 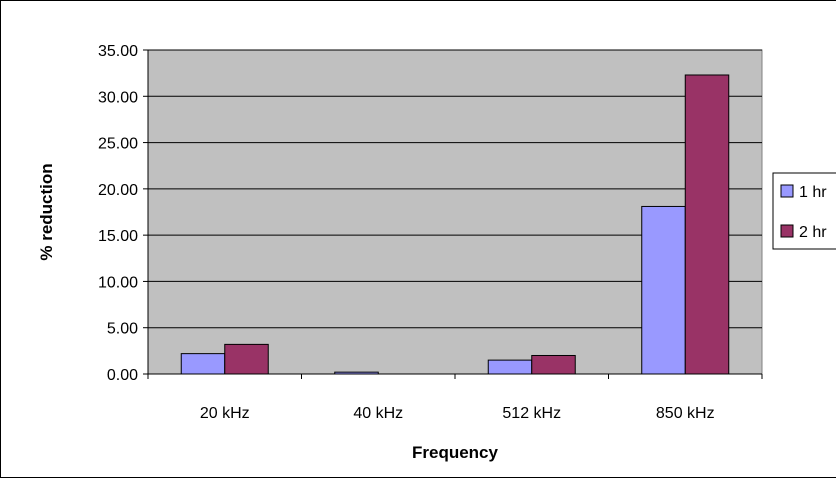 What do you see at coordinates (118, 213) in the screenshot?
I see `y-tick-labels: 0.00 5.00 10.00 15.00 20.00 25.00 30.00 35.00` at bounding box center [118, 213].